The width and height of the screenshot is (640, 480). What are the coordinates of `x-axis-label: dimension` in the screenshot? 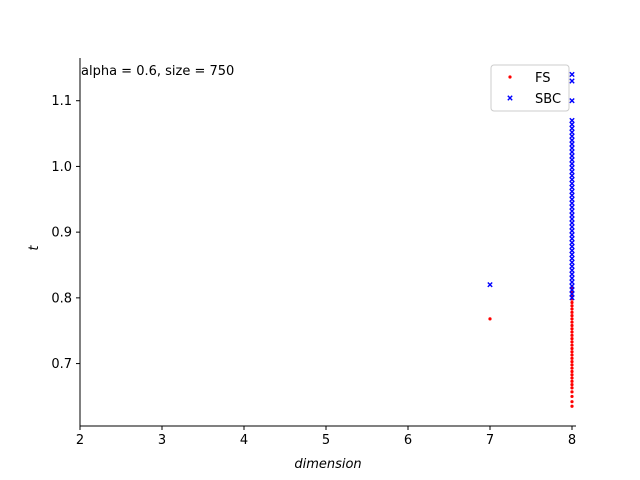 It's located at (327, 464).